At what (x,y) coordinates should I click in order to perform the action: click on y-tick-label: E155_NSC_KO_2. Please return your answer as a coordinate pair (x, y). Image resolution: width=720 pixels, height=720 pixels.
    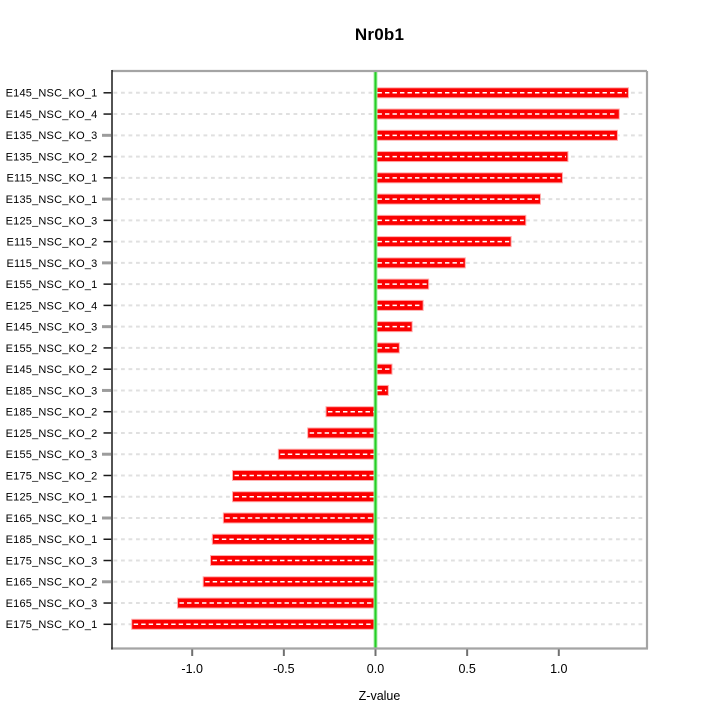
    Looking at the image, I should click on (52, 349).